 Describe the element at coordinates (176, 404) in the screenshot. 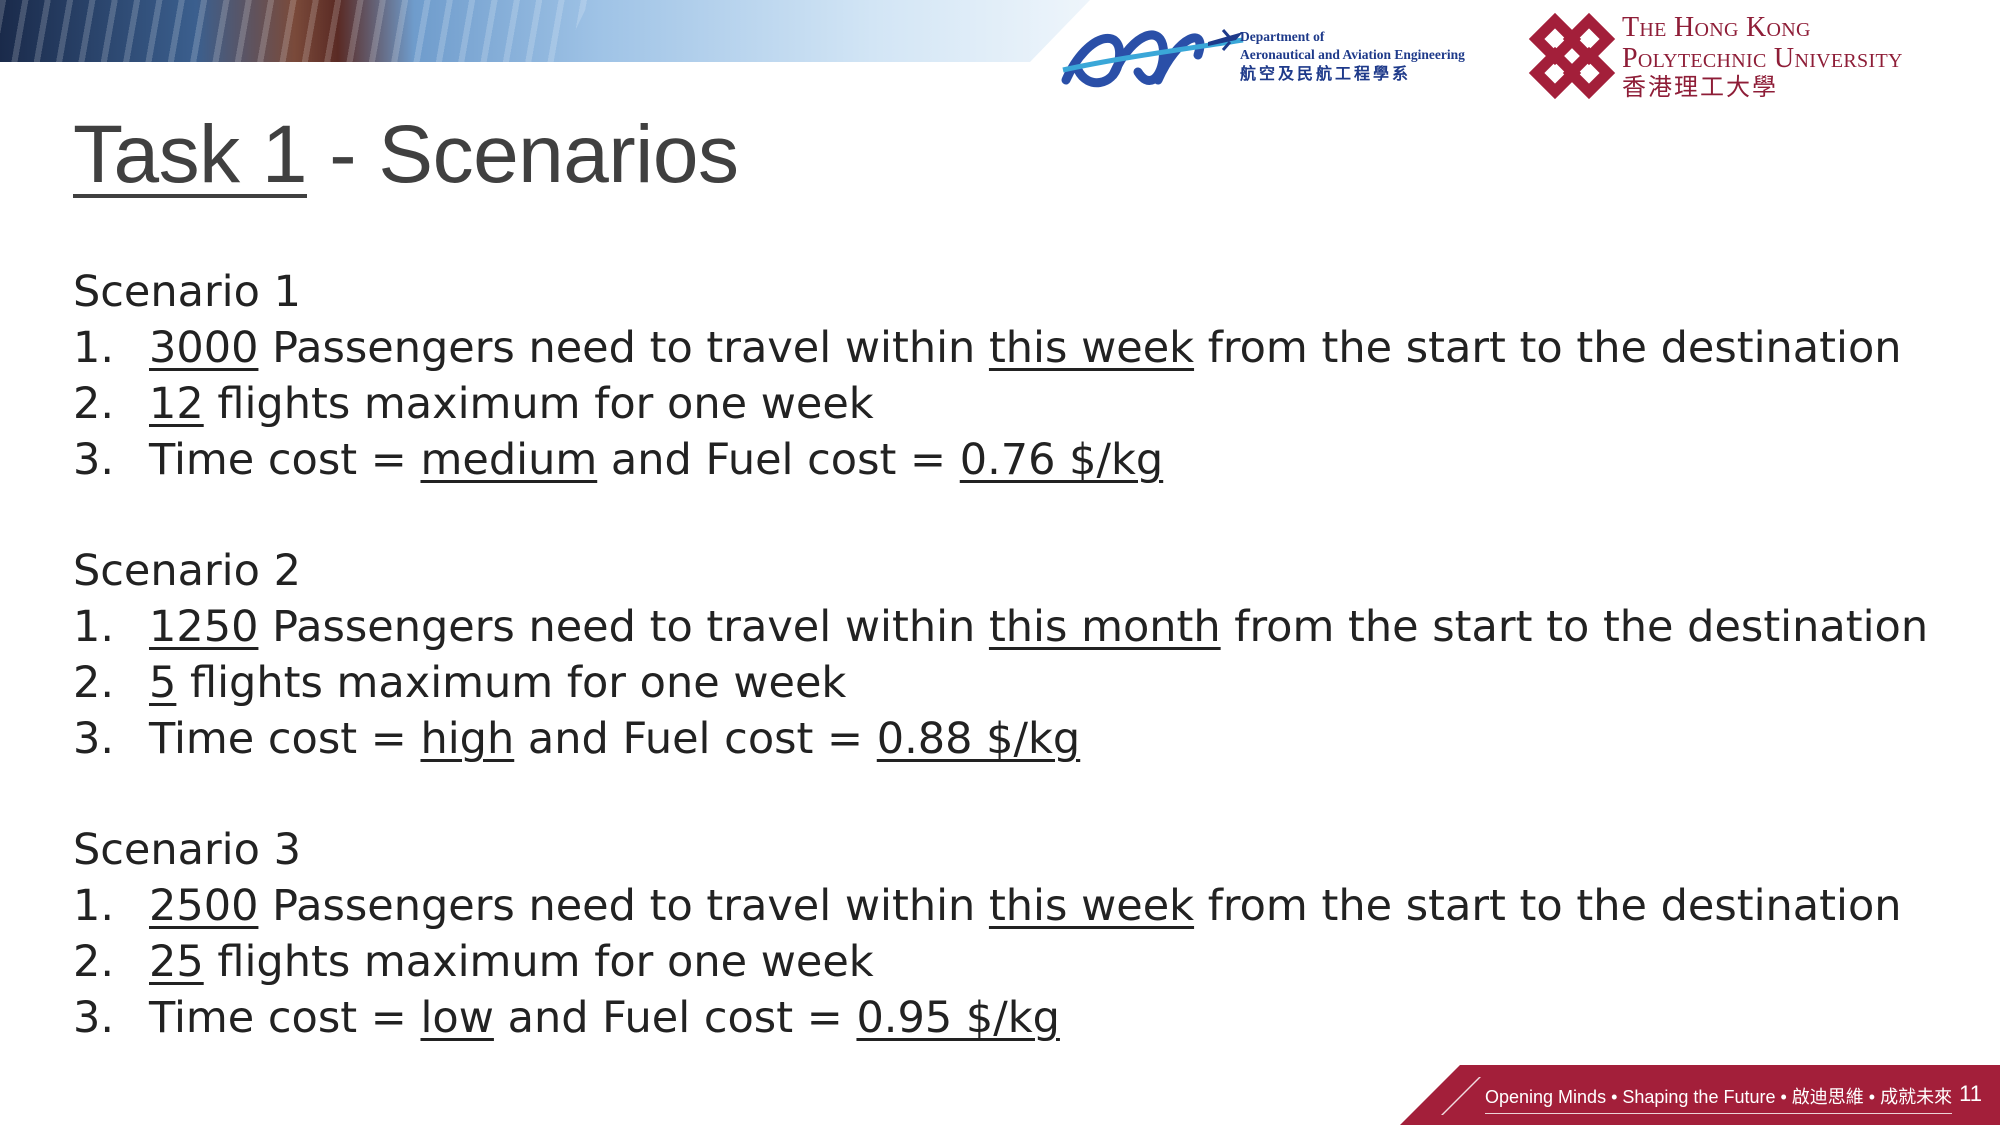

I see `max-flights: 12` at that location.